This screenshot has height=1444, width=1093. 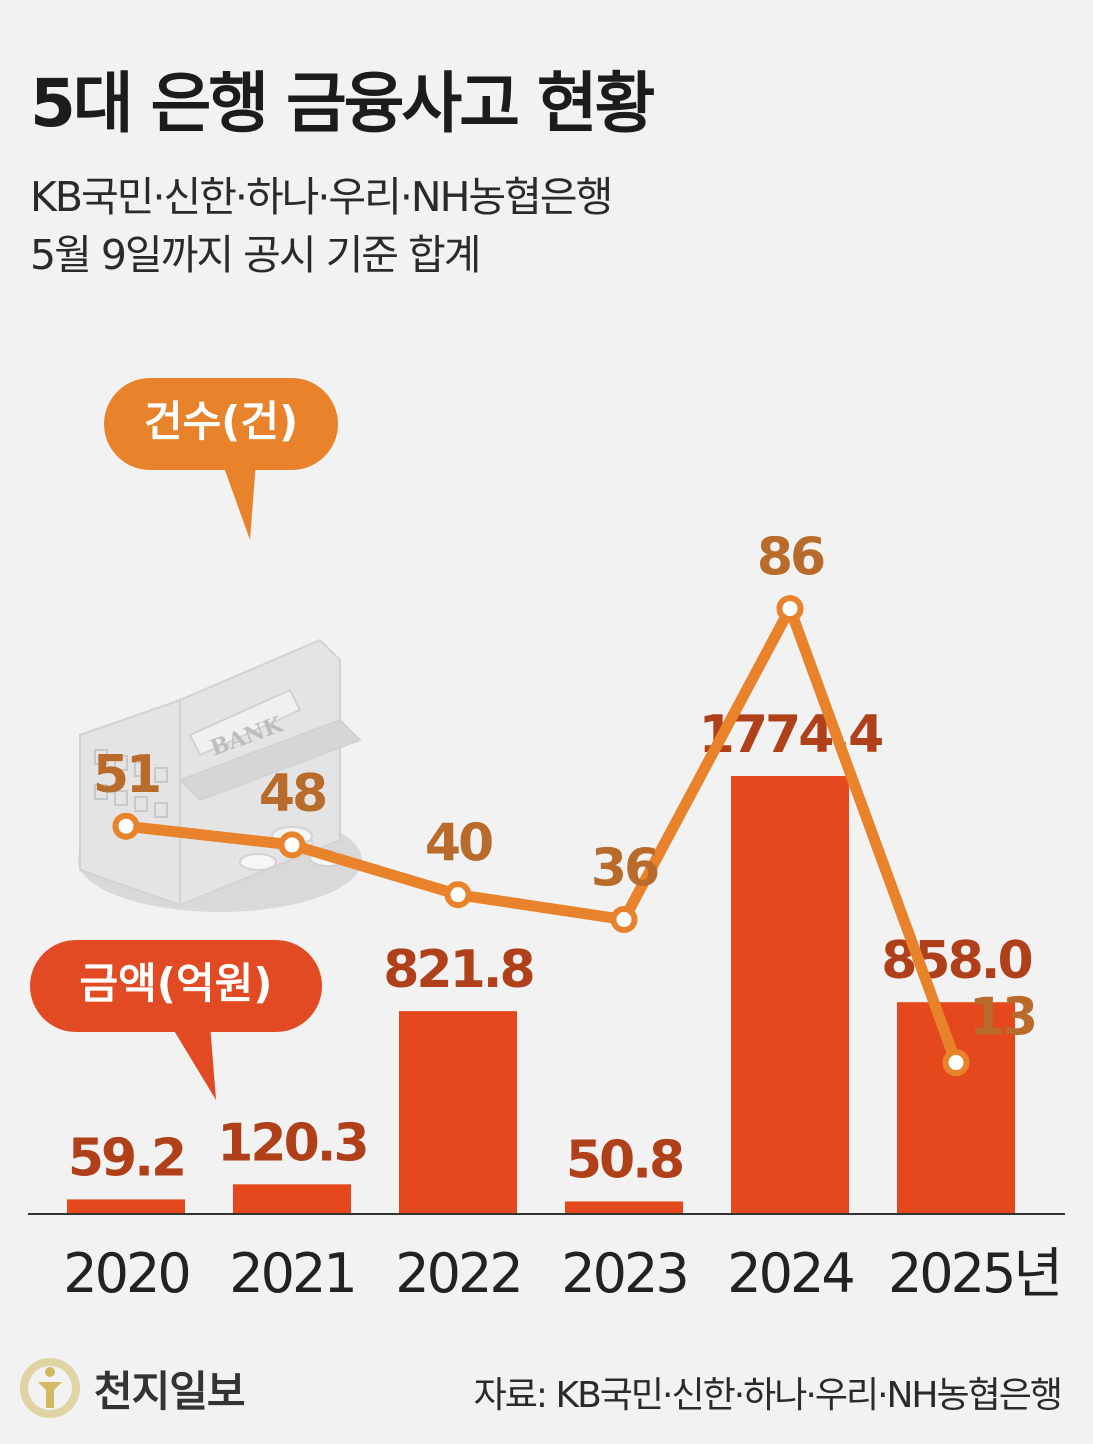 What do you see at coordinates (974, 1273) in the screenshot?
I see `x-tick-label: 2025년` at bounding box center [974, 1273].